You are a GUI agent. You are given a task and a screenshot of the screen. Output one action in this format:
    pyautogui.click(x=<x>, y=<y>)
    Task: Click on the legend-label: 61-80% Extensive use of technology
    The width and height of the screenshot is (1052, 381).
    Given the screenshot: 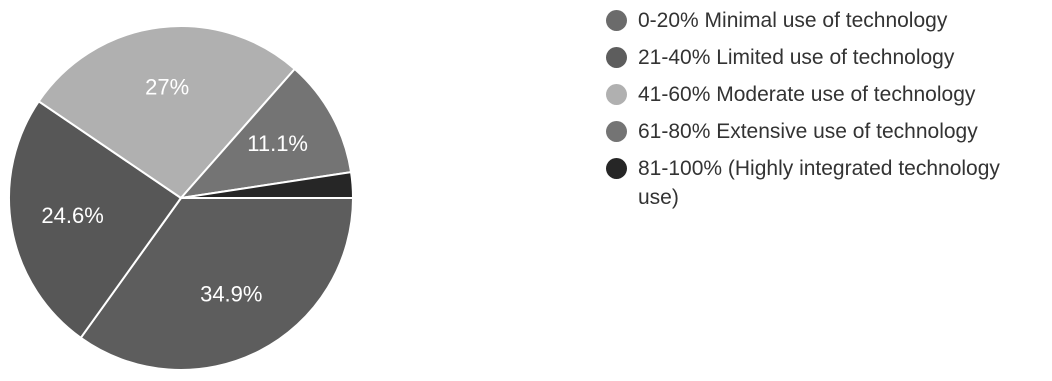 What is the action you would take?
    pyautogui.click(x=808, y=131)
    